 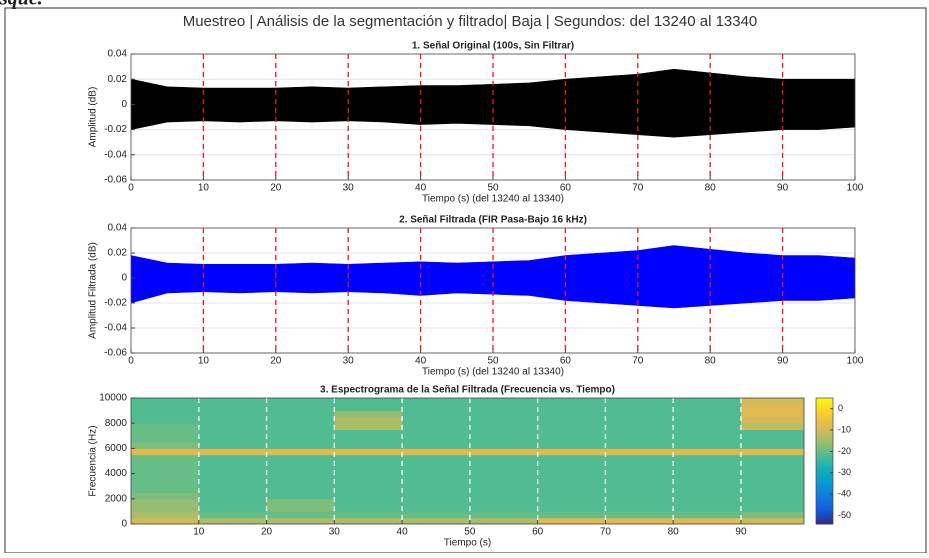 I want to click on colorbar-tick-label: -30, so click(x=844, y=472).